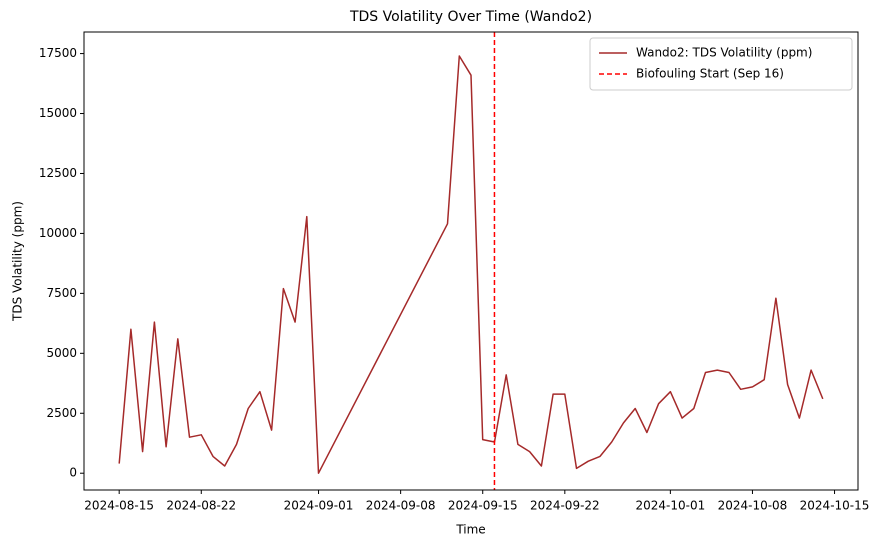 The image size is (884, 547). I want to click on chart-title: TDS Volatility Over Time (Wando2), so click(470, 17).